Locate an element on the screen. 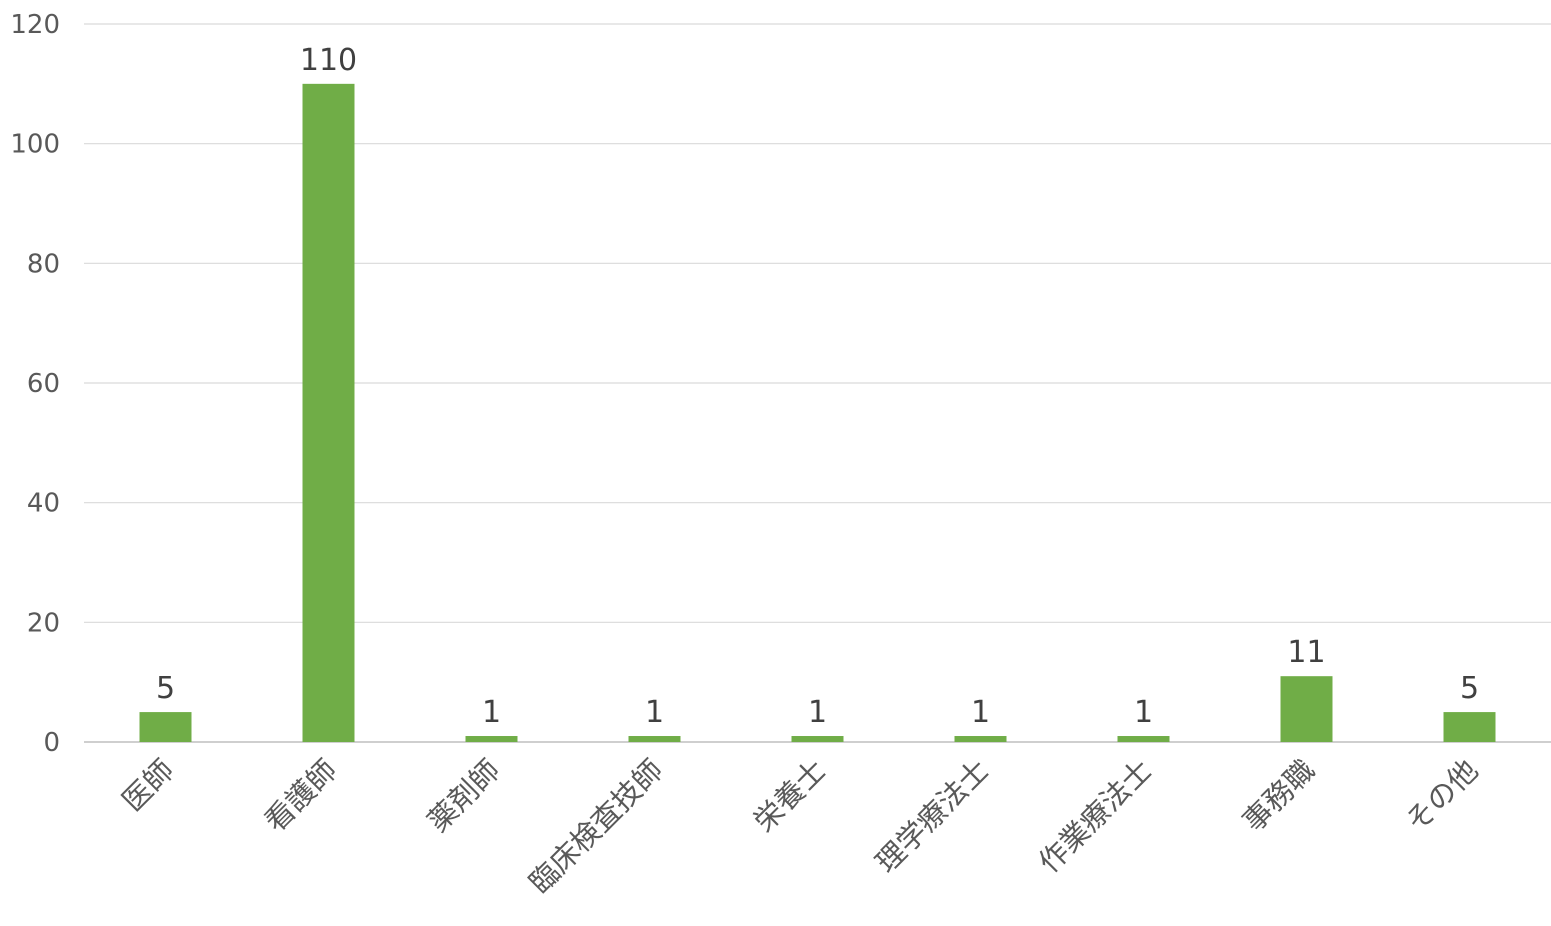 The height and width of the screenshot is (926, 1551). data-label: 11 is located at coordinates (1306, 652).